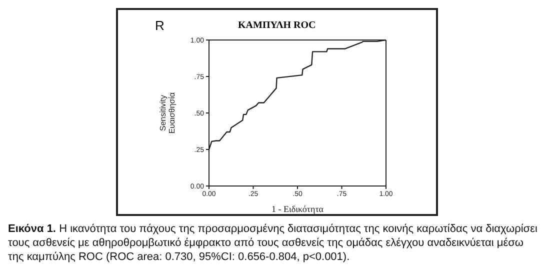 This screenshot has height=276, width=550. What do you see at coordinates (297, 209) in the screenshot?
I see `x-axis-title: 1 - Ειδικότητα` at bounding box center [297, 209].